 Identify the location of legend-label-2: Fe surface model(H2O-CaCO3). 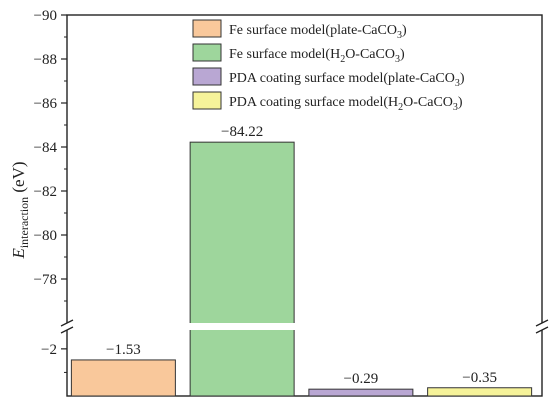
(317, 56).